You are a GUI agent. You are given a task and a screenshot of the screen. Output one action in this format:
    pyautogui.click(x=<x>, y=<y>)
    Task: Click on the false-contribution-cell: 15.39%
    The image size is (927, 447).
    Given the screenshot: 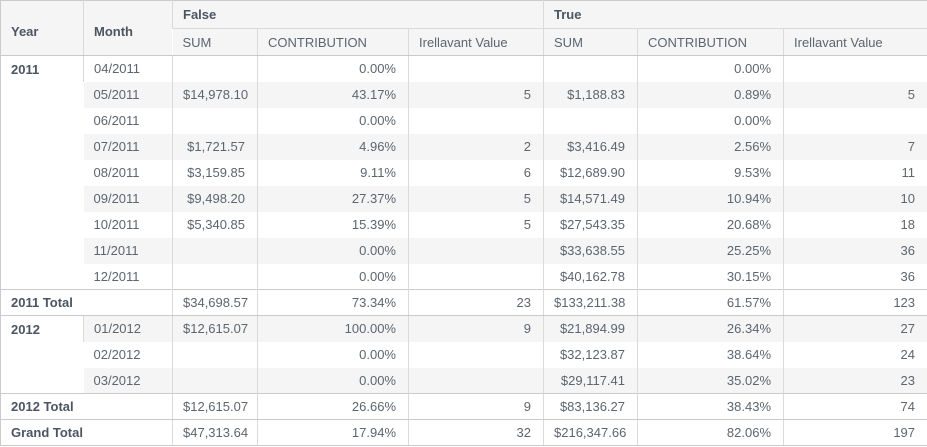 What is the action you would take?
    pyautogui.click(x=333, y=224)
    